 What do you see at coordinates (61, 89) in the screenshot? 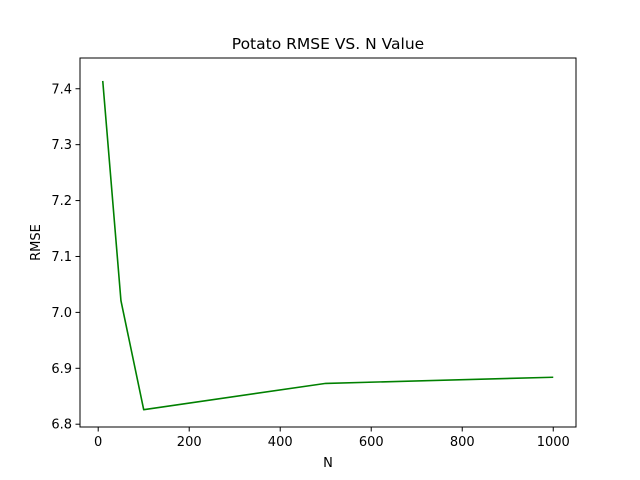
I see `y-tick-label: 7.4` at bounding box center [61, 89].